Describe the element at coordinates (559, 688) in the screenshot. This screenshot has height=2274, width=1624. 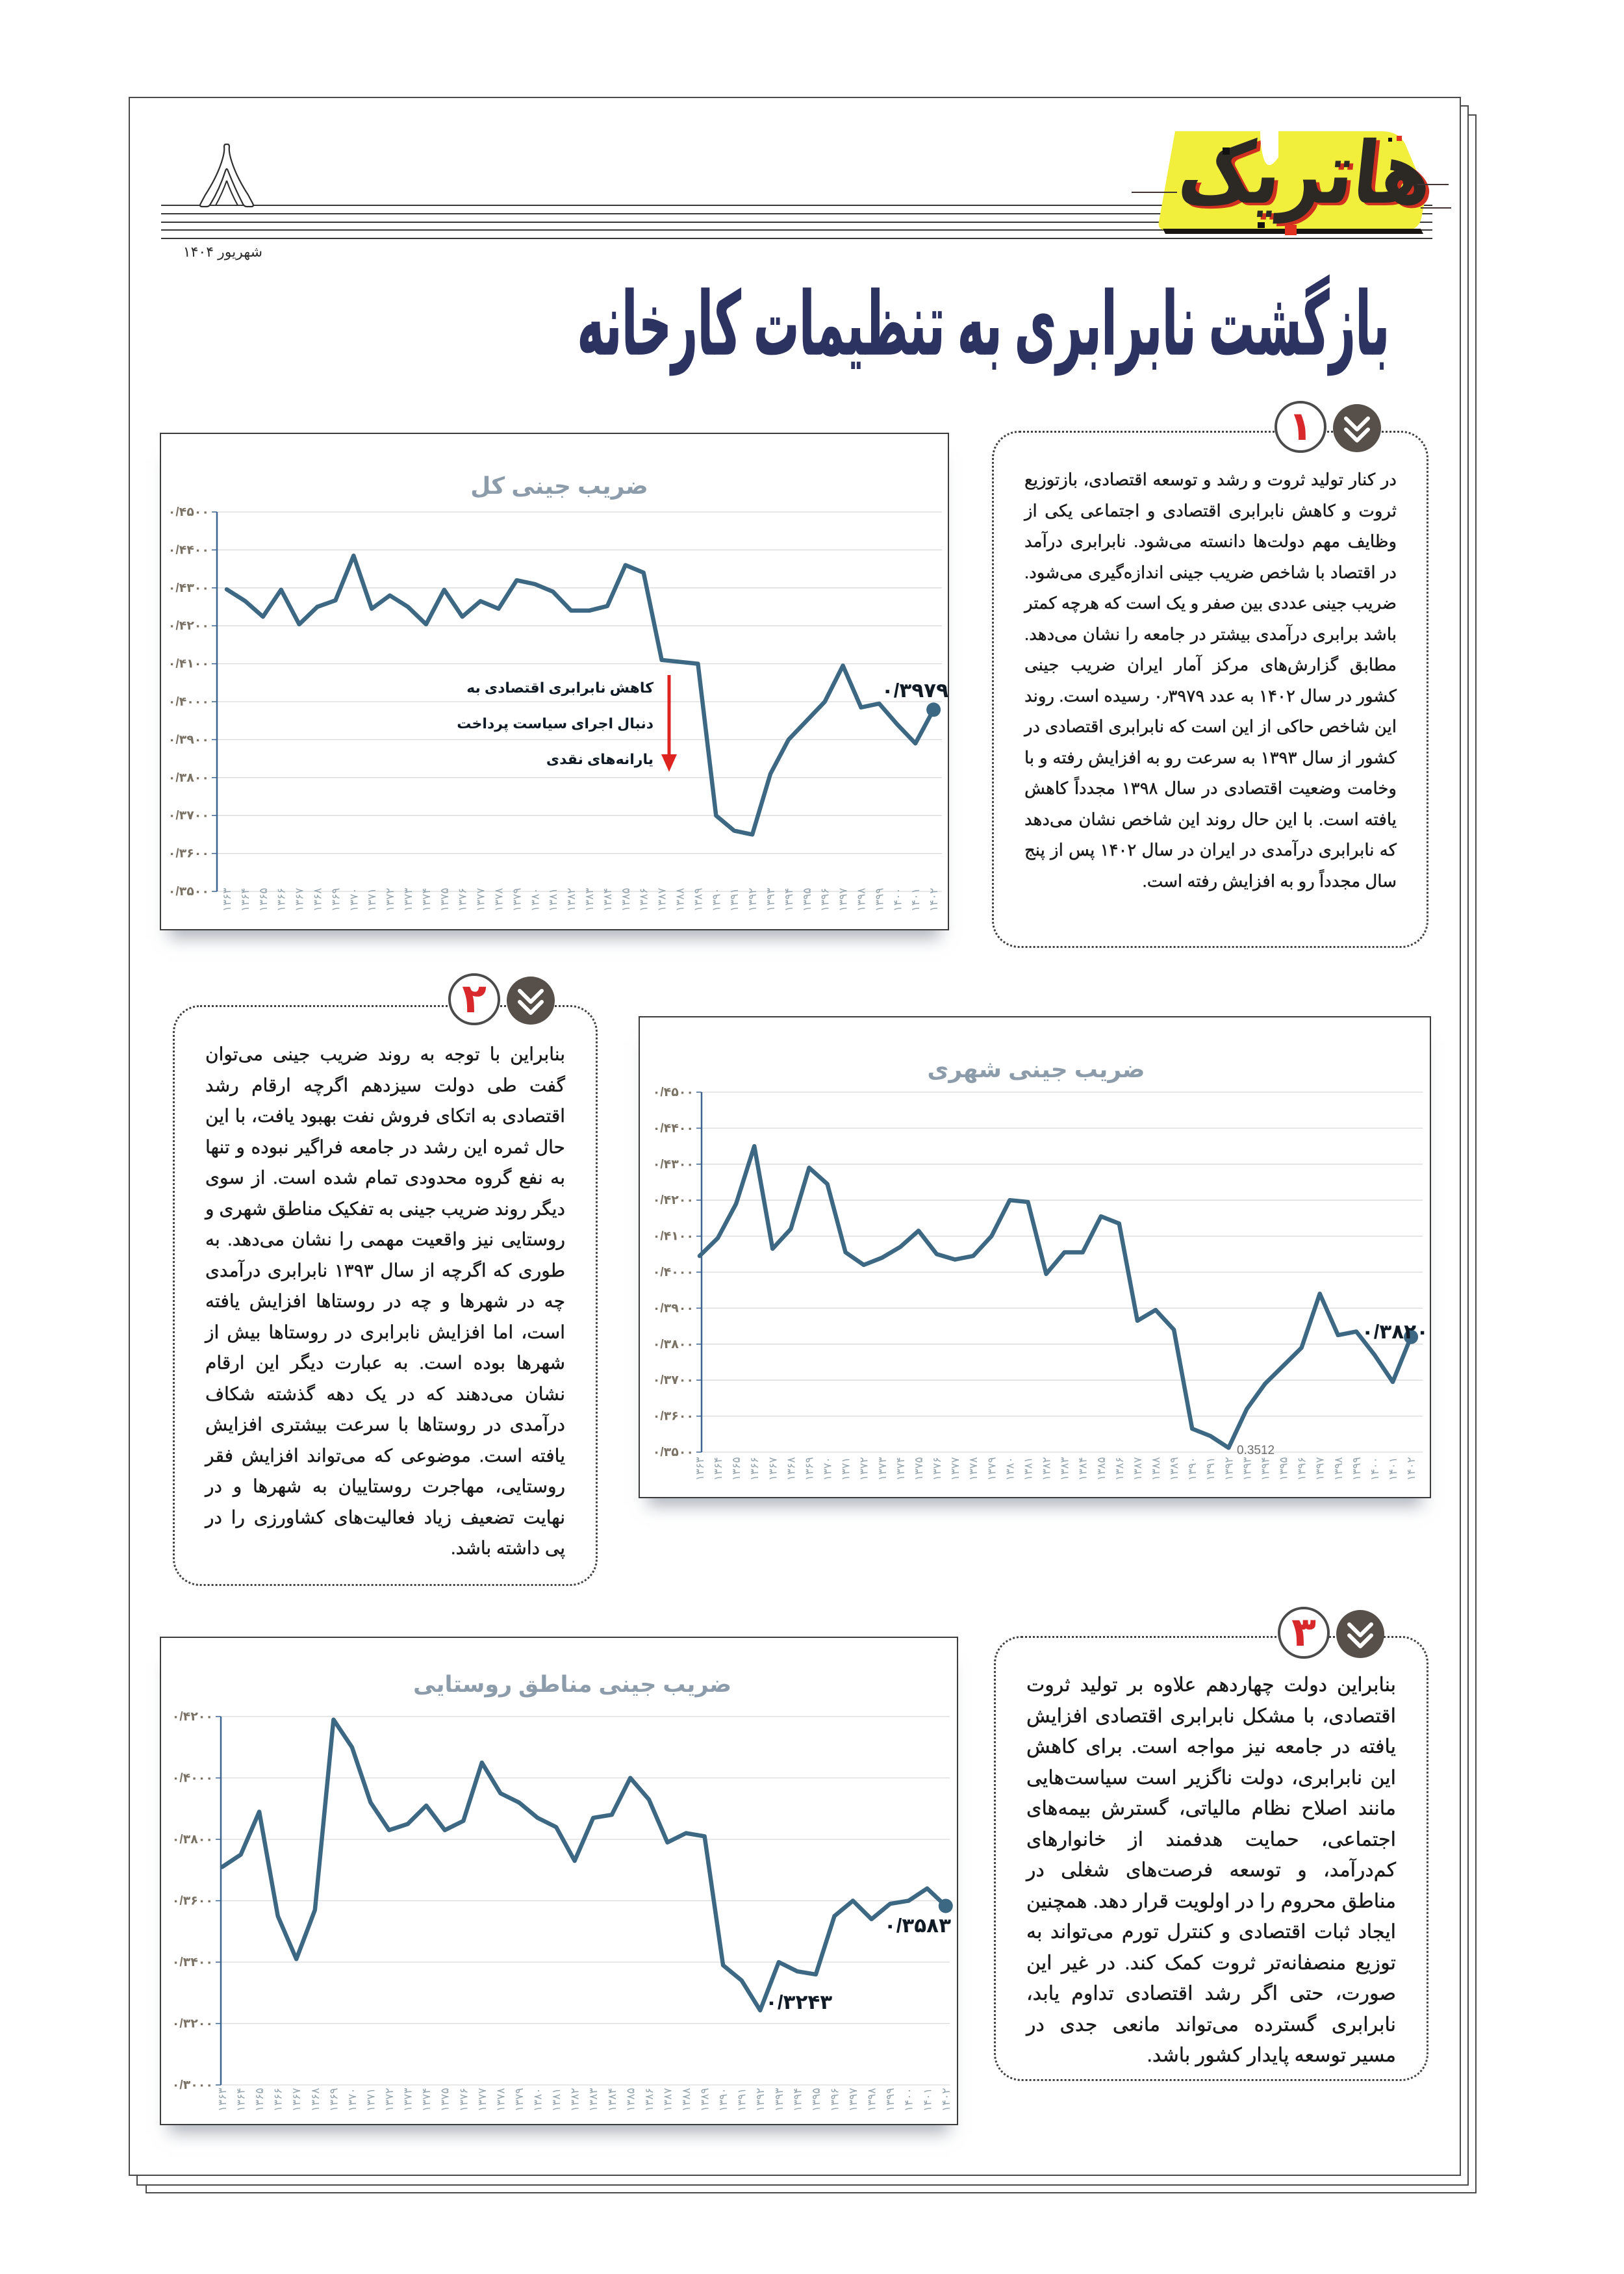
I see `svg-text: کاهش نابرابری اقتصادی به` at that location.